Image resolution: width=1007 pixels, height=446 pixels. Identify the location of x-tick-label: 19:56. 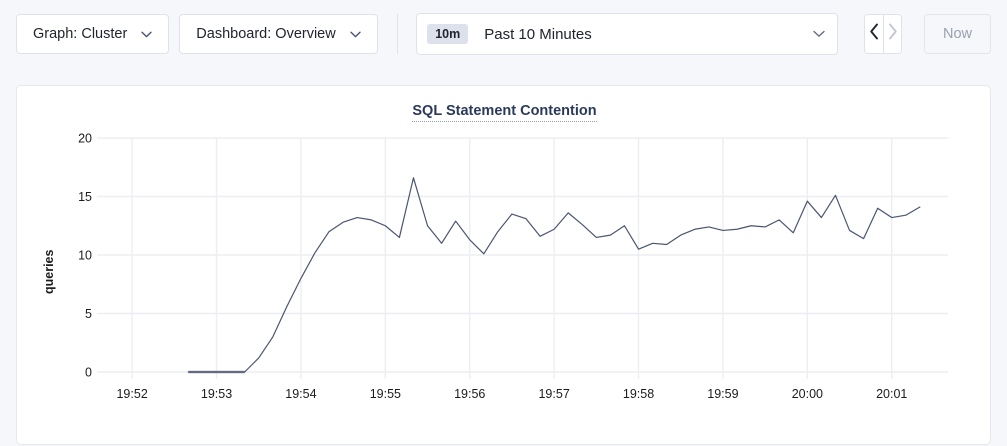
(469, 394).